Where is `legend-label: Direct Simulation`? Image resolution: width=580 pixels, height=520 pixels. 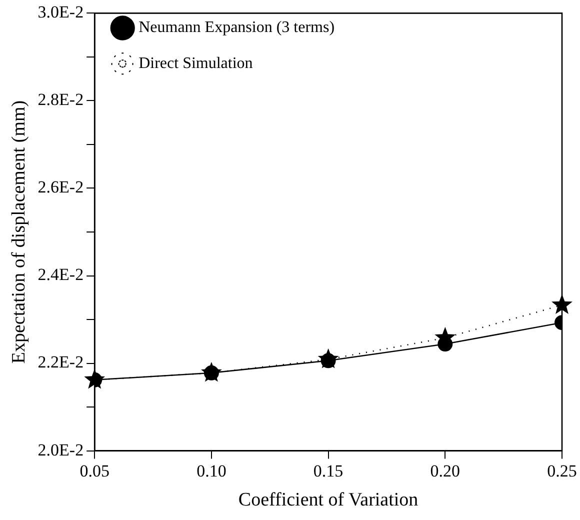 legend-label: Direct Simulation is located at coordinates (195, 63).